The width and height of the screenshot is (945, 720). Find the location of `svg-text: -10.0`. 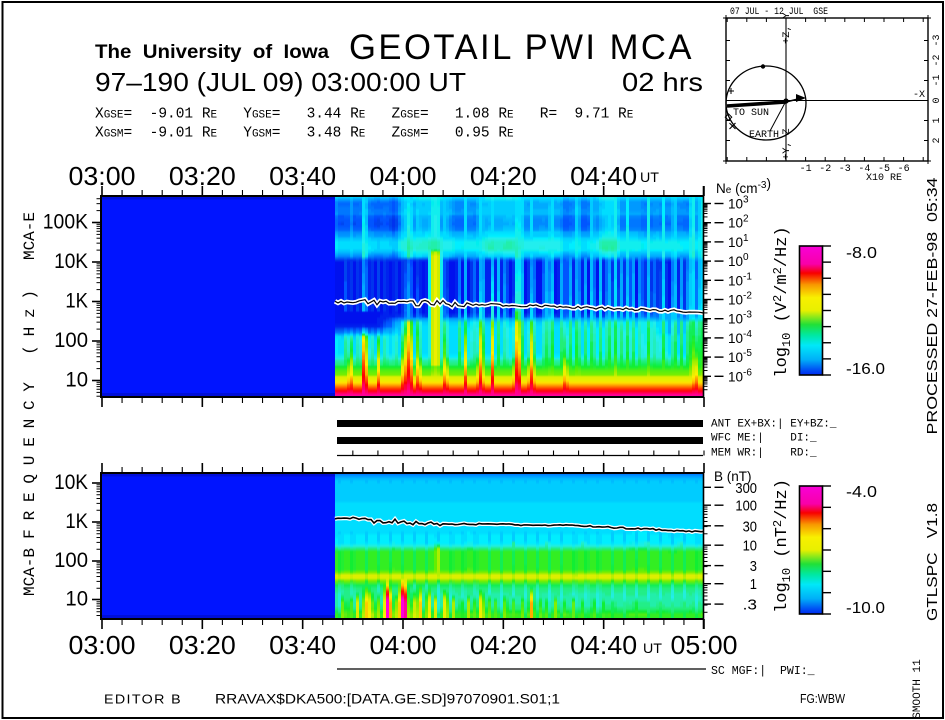

svg-text: -10.0 is located at coordinates (865, 608).